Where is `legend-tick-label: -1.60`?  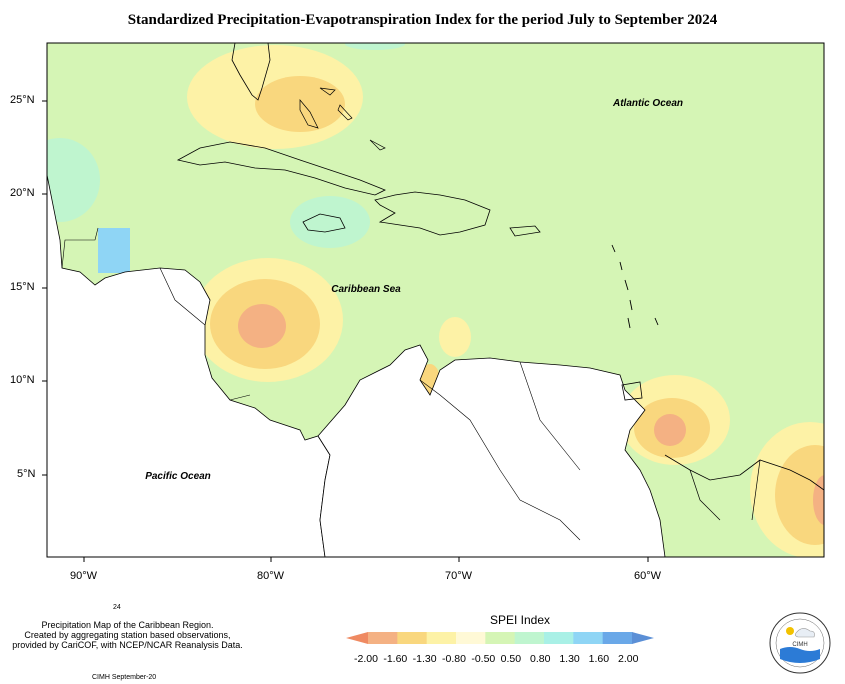
legend-tick-label: -1.60 is located at coordinates (395, 659).